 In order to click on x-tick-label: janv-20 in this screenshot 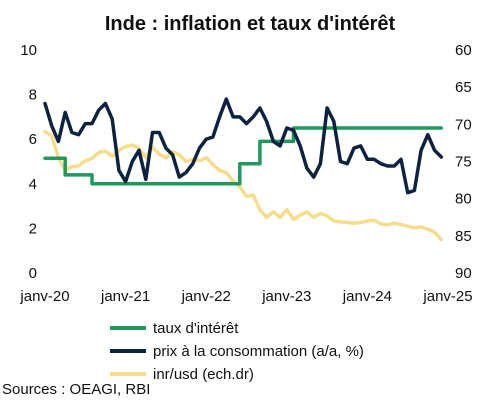, I will do `click(44, 296)`.